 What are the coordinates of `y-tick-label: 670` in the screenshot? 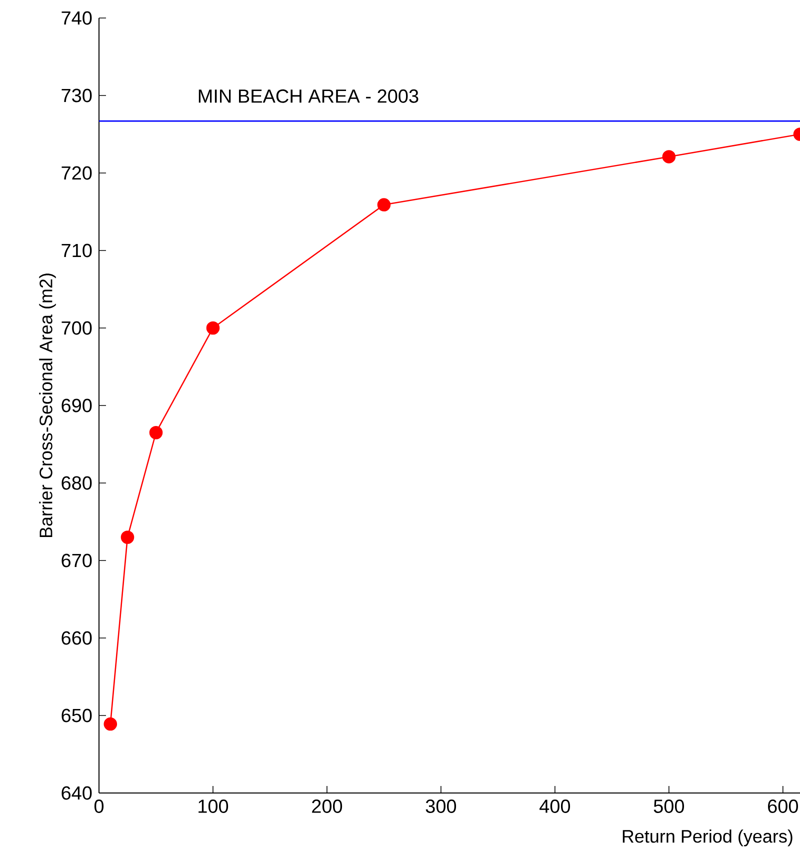 It's located at (77, 561).